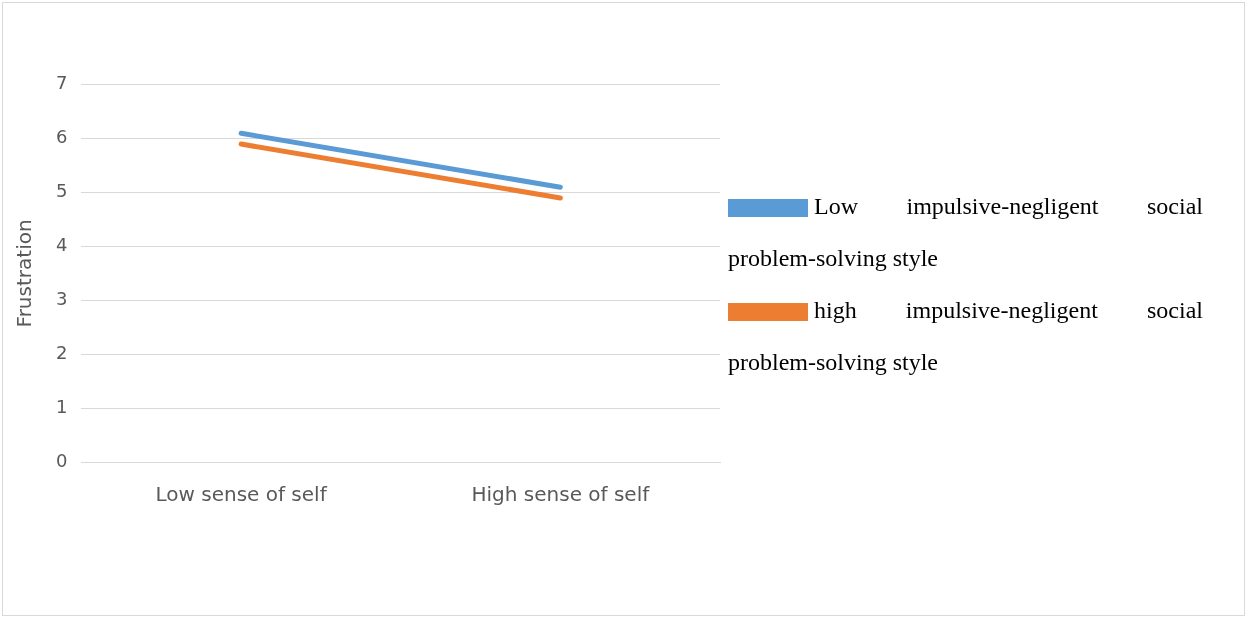  I want to click on legend-label: high impulsive-negligent social problem-solving style, so click(965, 336).